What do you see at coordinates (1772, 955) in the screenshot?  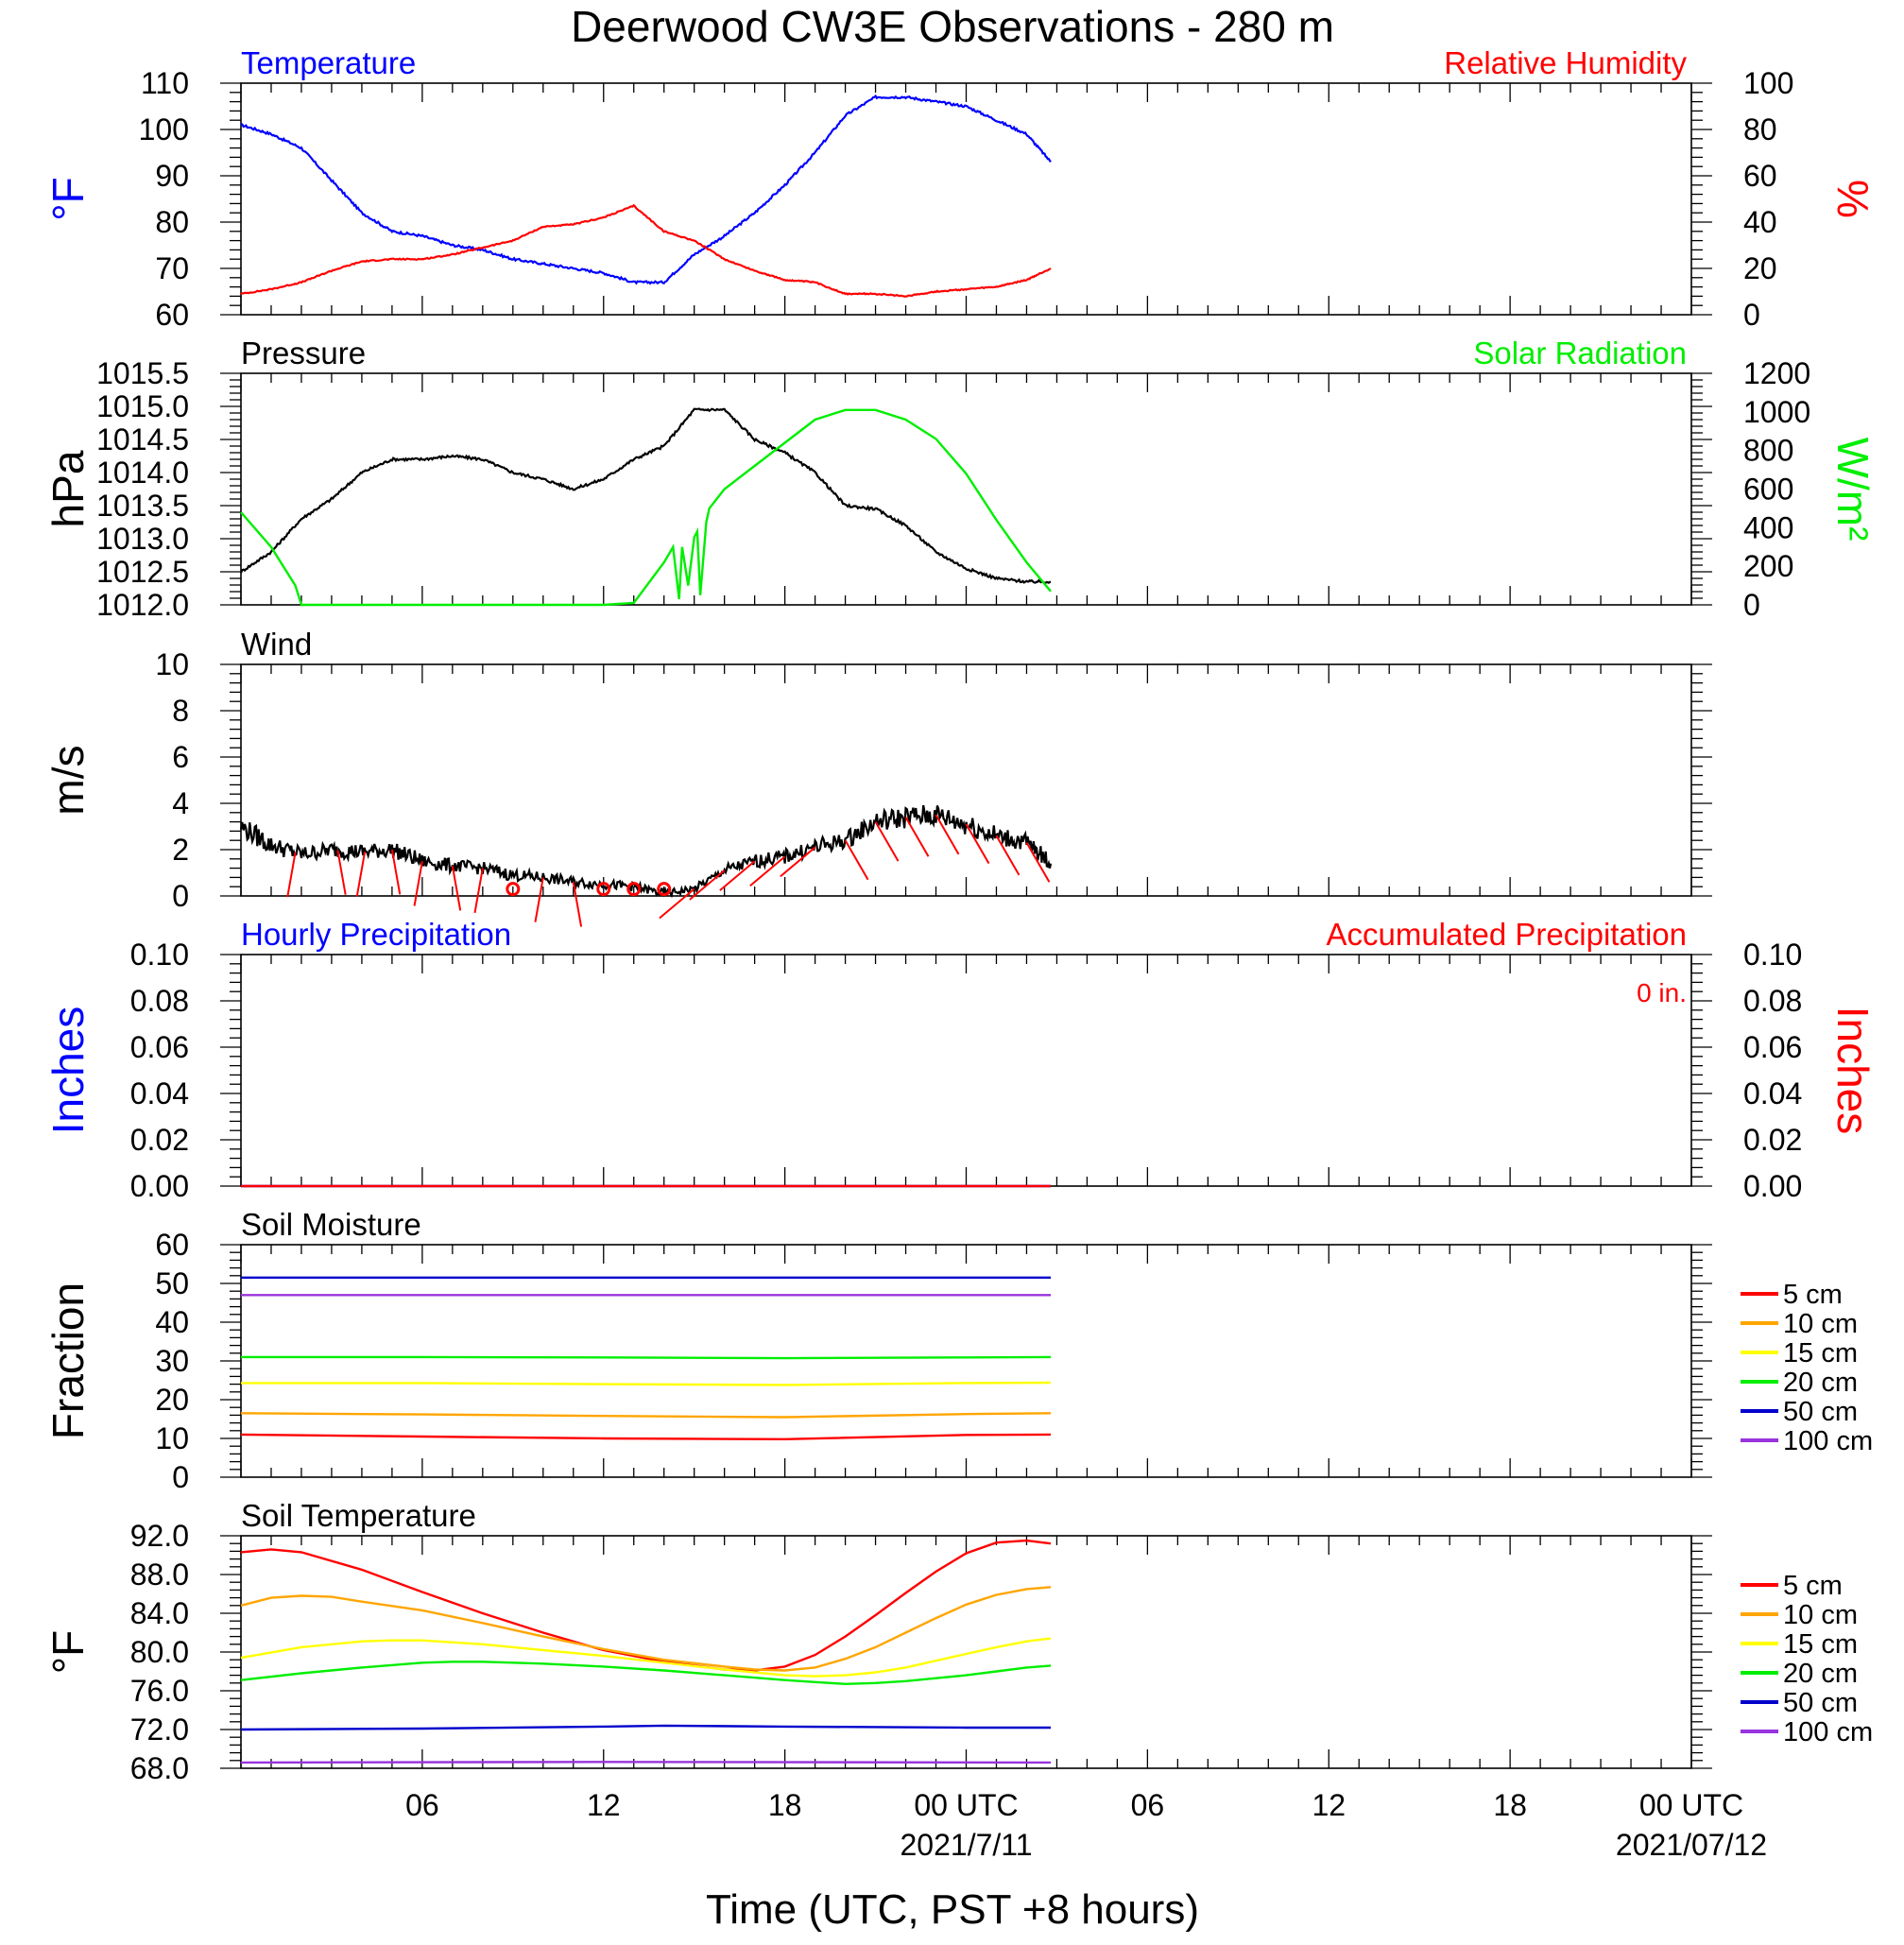 I see `y-tick-label-right: 0.10` at bounding box center [1772, 955].